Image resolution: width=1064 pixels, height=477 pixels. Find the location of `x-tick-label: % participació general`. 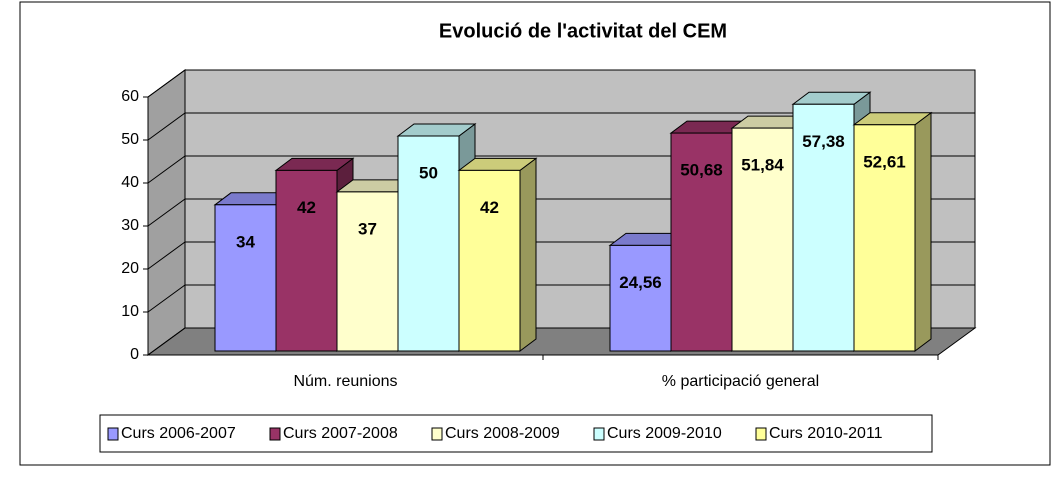

x-tick-label: % participació general is located at coordinates (740, 381).